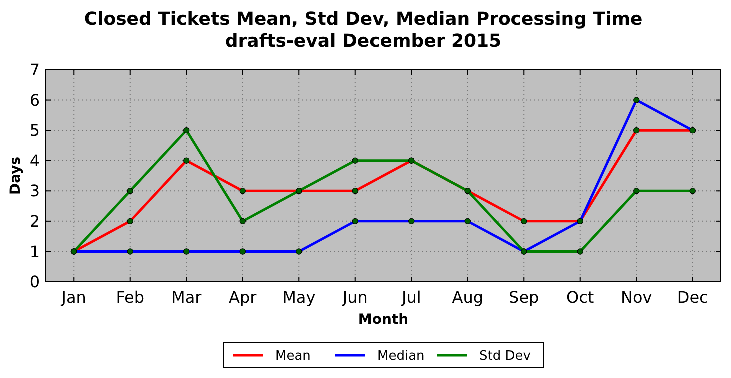 The width and height of the screenshot is (731, 378). Describe the element at coordinates (35, 70) in the screenshot. I see `y-tick-label: 7` at that location.